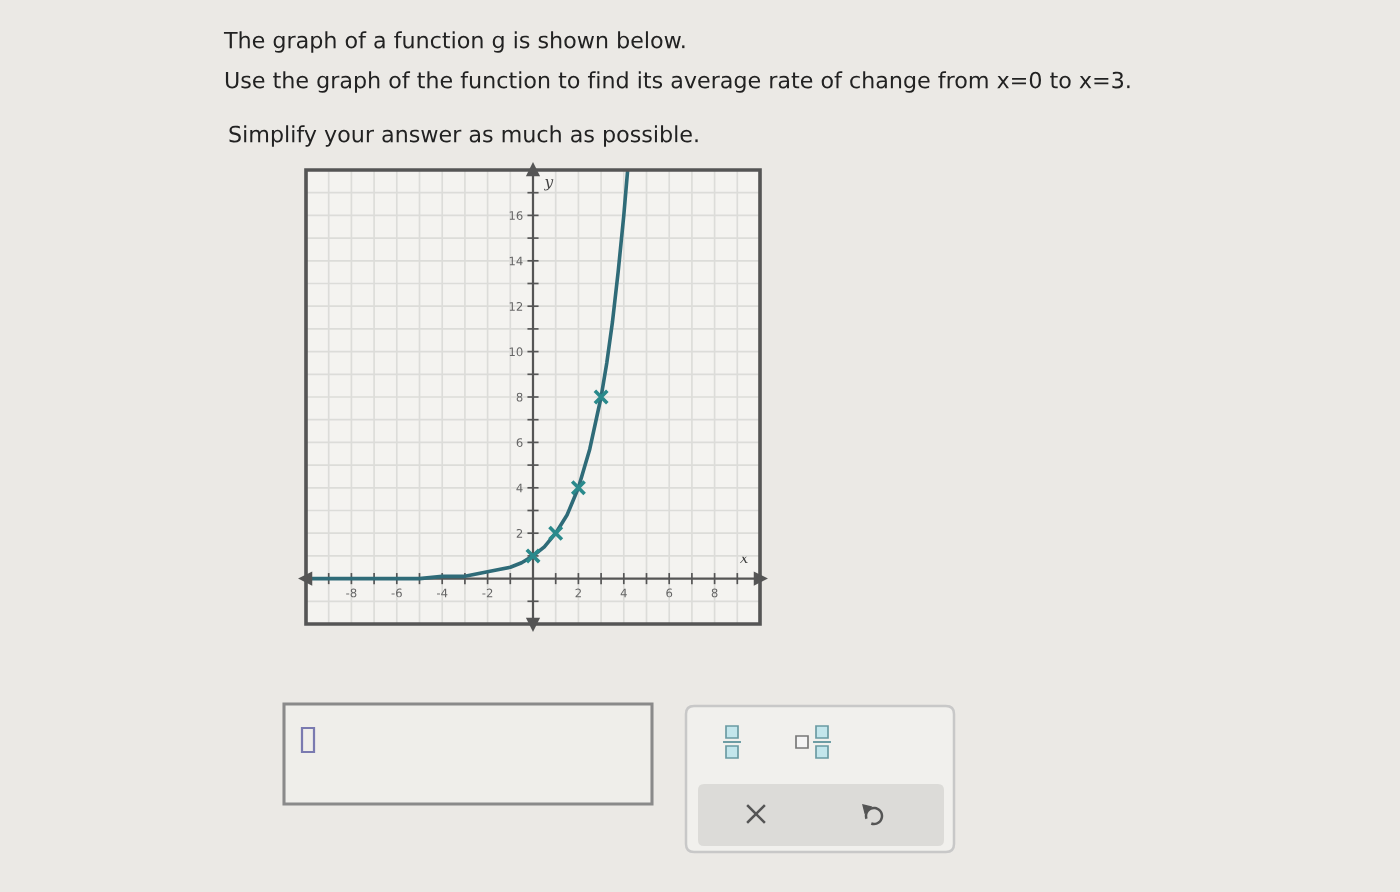 This screenshot has height=892, width=1400. What do you see at coordinates (677, 82) in the screenshot?
I see `chart-subtitle: Use the graph of the function to find its average rate of change from x=0 to x=3.` at bounding box center [677, 82].